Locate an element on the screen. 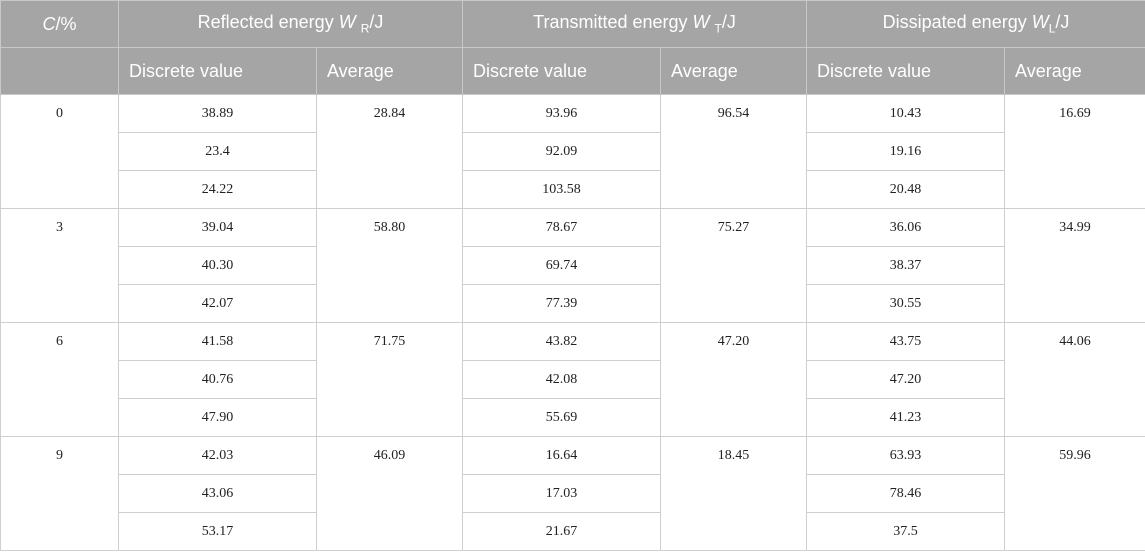 The width and height of the screenshot is (1145, 558). average-value: 18.45 is located at coordinates (734, 493).